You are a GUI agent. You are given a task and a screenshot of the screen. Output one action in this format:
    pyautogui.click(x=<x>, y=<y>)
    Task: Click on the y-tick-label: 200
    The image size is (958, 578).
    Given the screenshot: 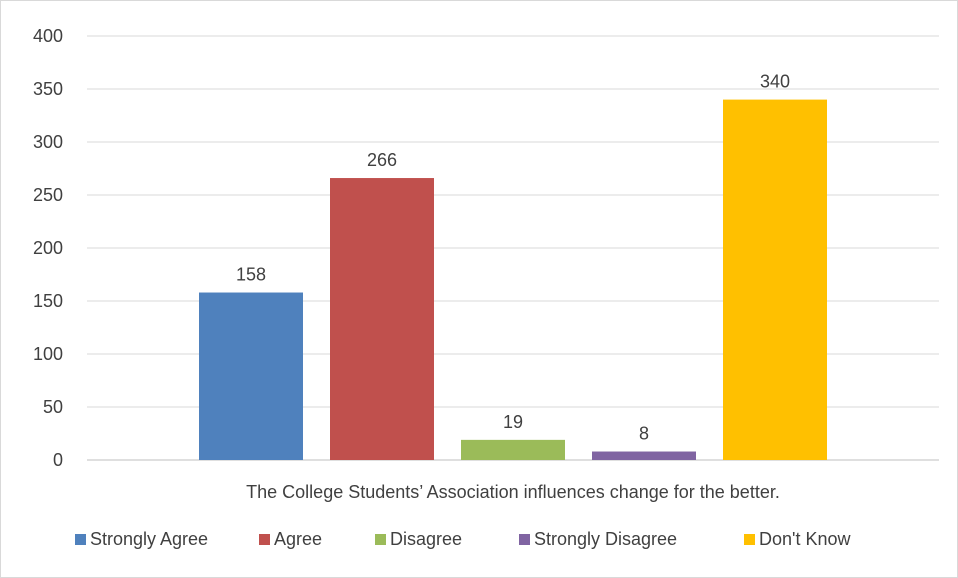 What is the action you would take?
    pyautogui.click(x=48, y=248)
    